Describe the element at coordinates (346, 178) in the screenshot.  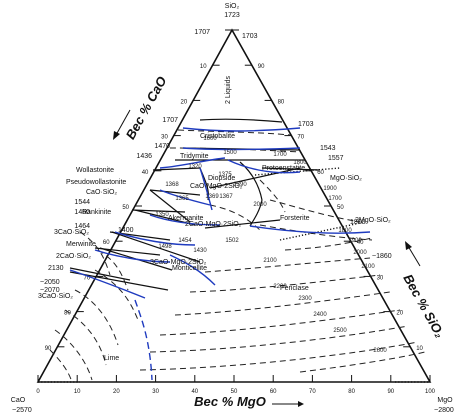
I see `phase-label-ms: MgO·SiO₂` at that location.